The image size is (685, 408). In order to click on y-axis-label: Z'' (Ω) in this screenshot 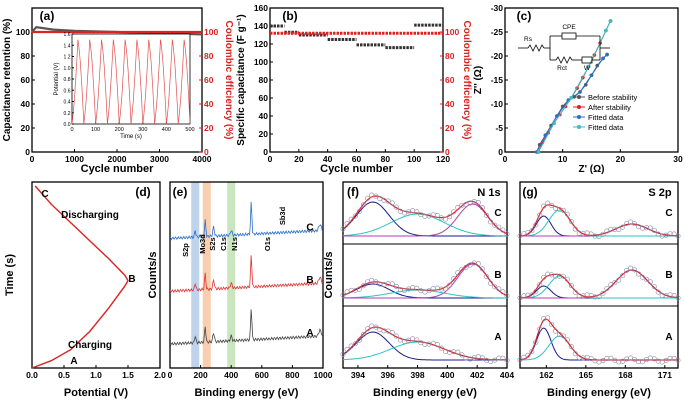, I will do `click(478, 80)`.